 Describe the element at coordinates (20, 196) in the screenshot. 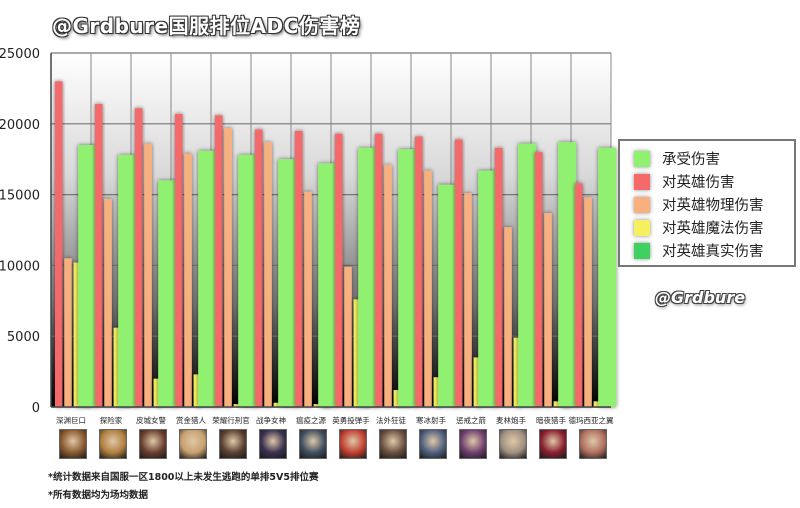

I see `y-tick-label: 15000` at that location.